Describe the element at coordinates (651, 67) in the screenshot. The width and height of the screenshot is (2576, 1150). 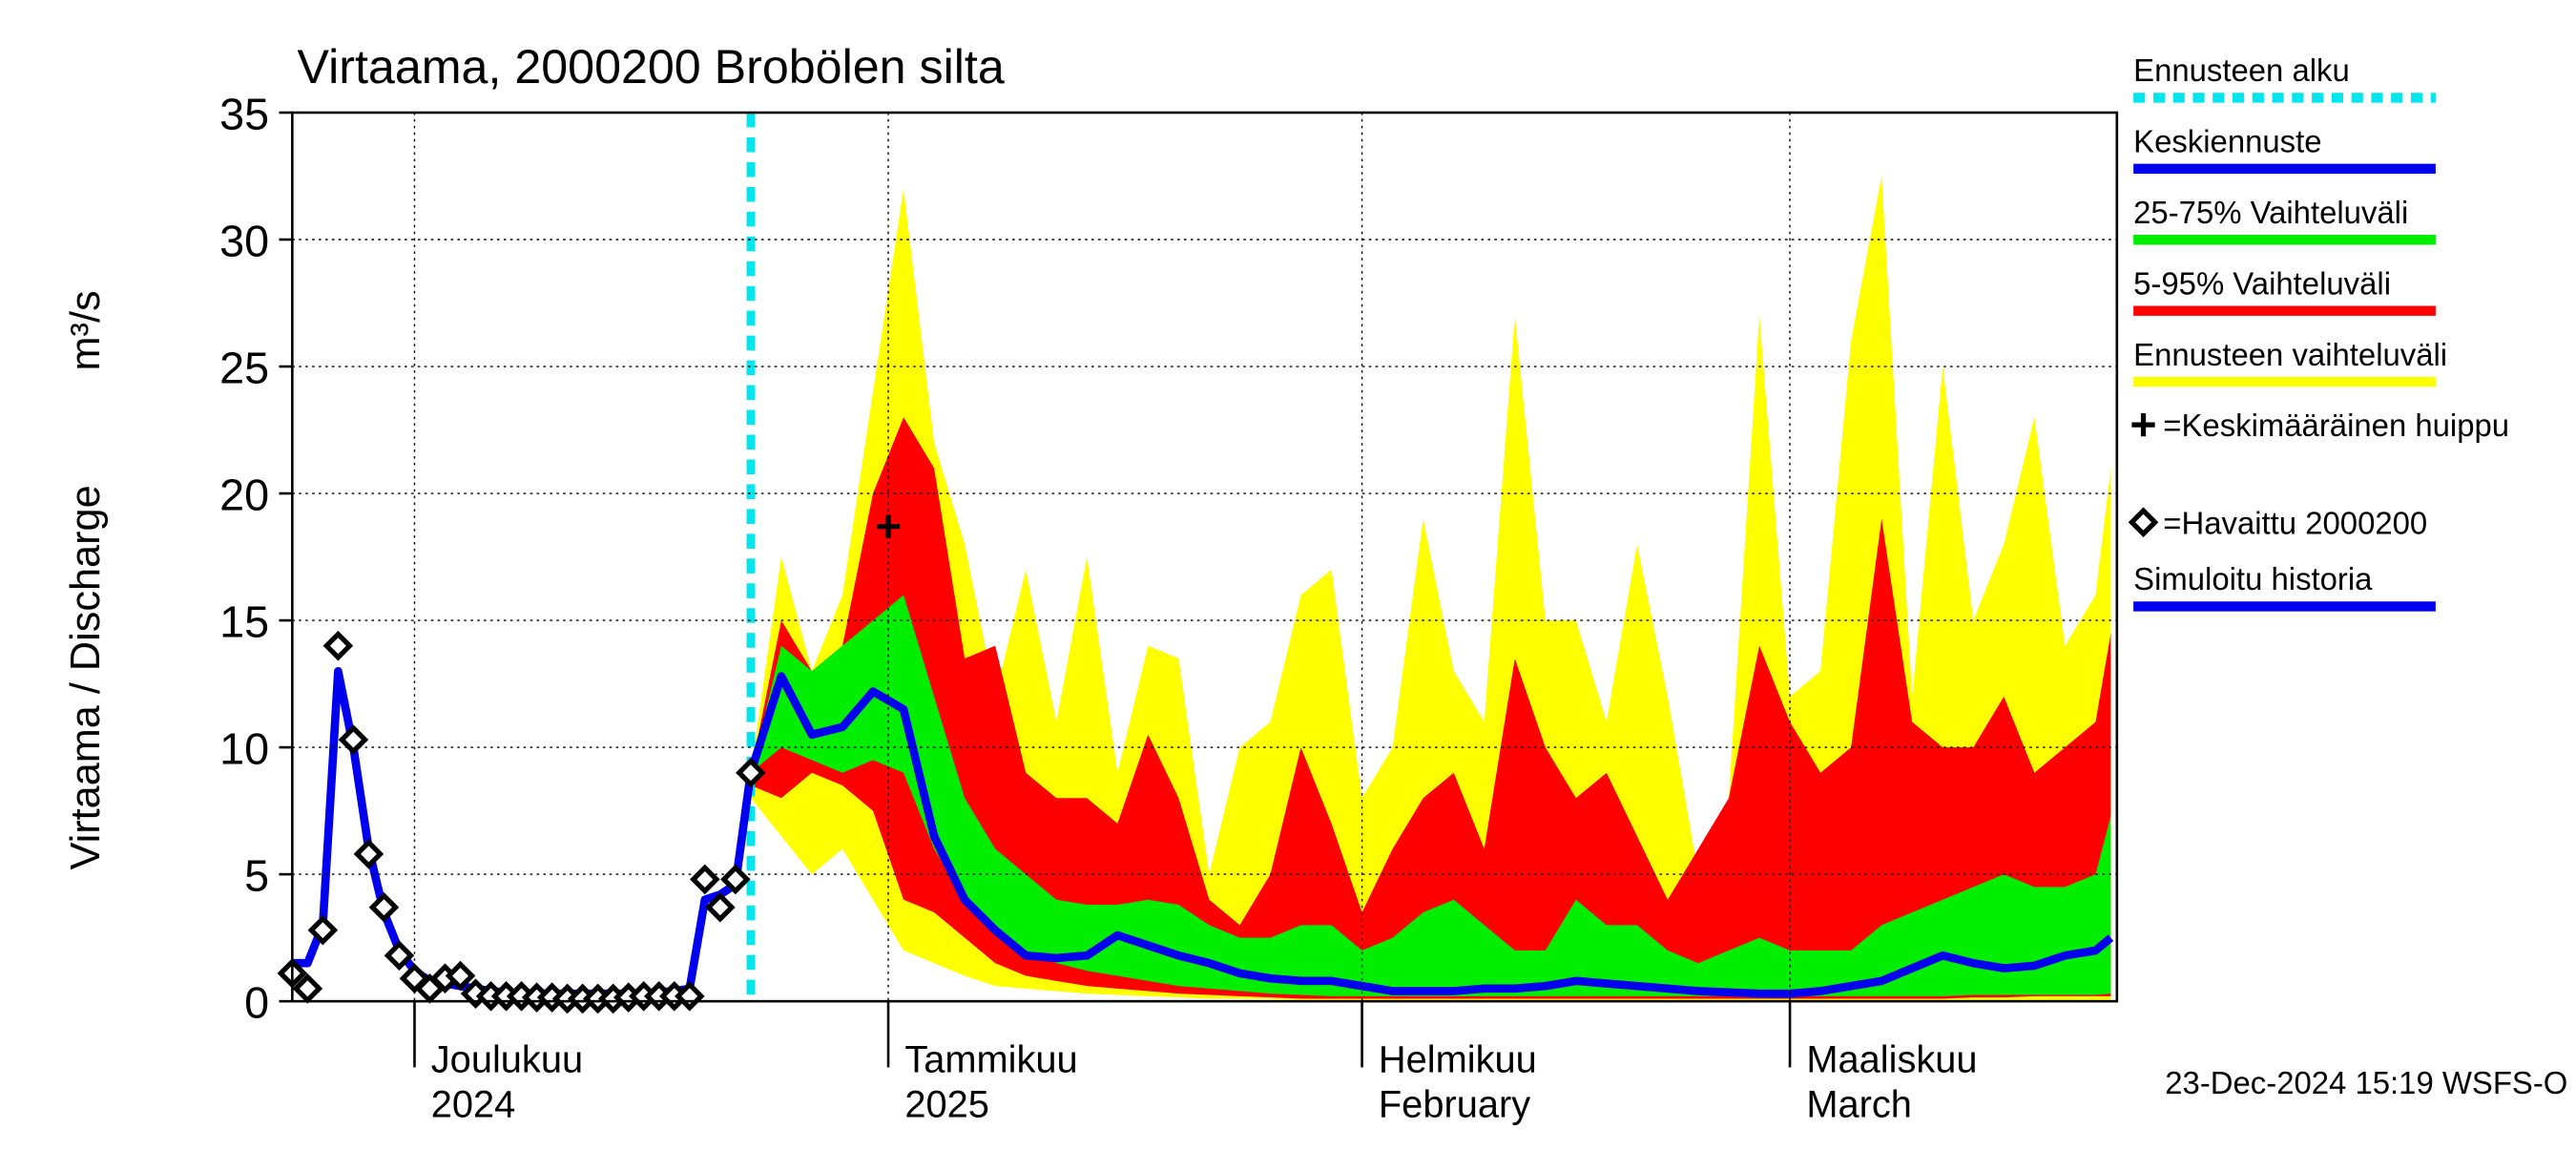
I see `chart-title: Virtaama, 2000200 Brobölen silta` at that location.